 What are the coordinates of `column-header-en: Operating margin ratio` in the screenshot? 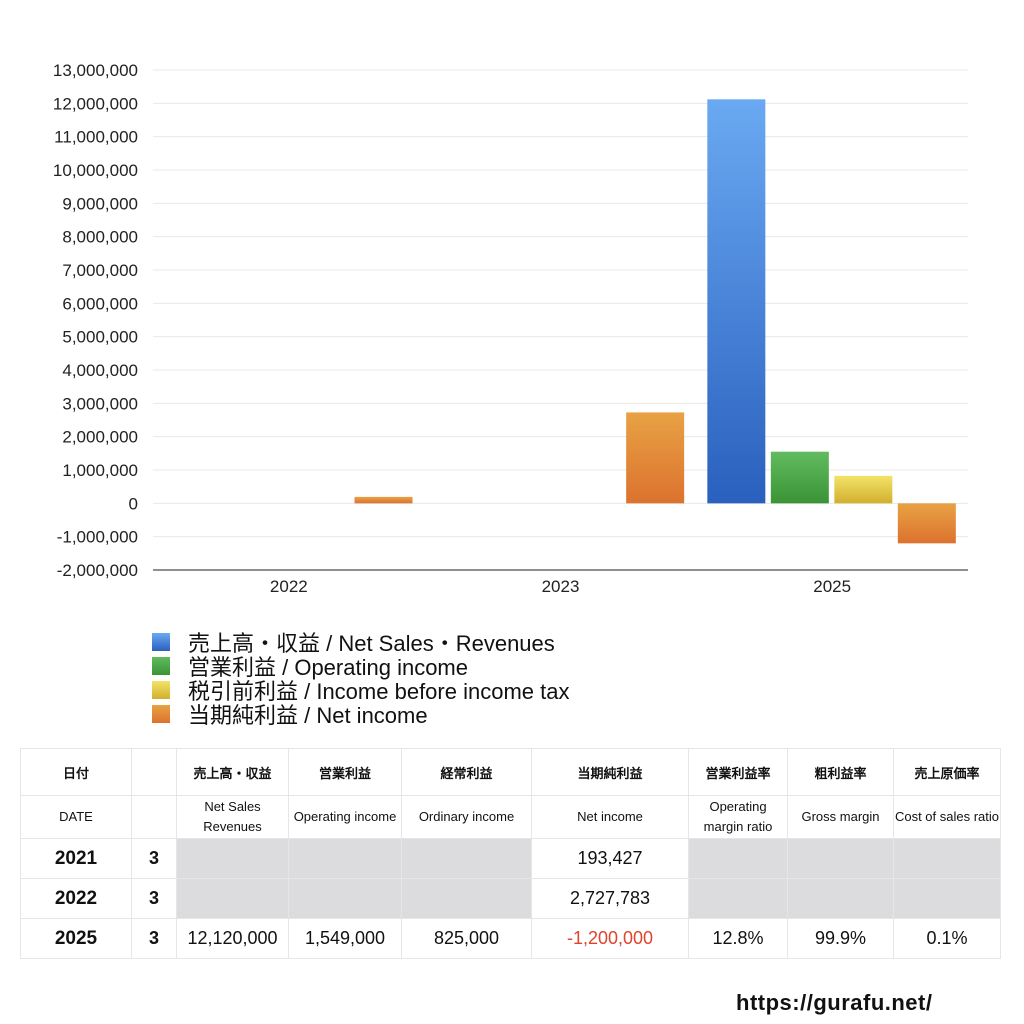 It's located at (738, 817).